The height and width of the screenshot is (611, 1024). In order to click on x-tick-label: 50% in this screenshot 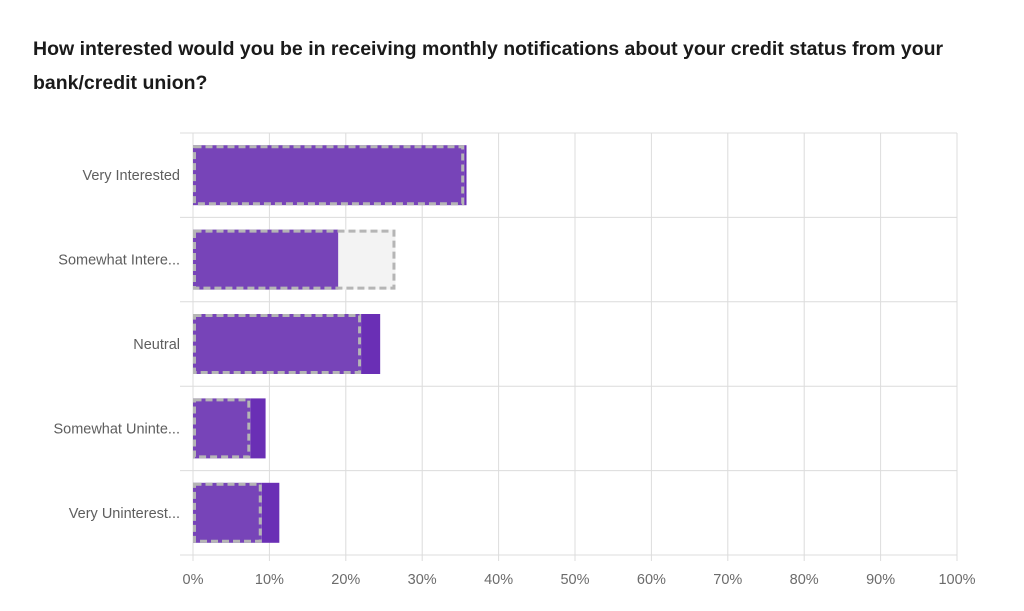, I will do `click(574, 580)`.